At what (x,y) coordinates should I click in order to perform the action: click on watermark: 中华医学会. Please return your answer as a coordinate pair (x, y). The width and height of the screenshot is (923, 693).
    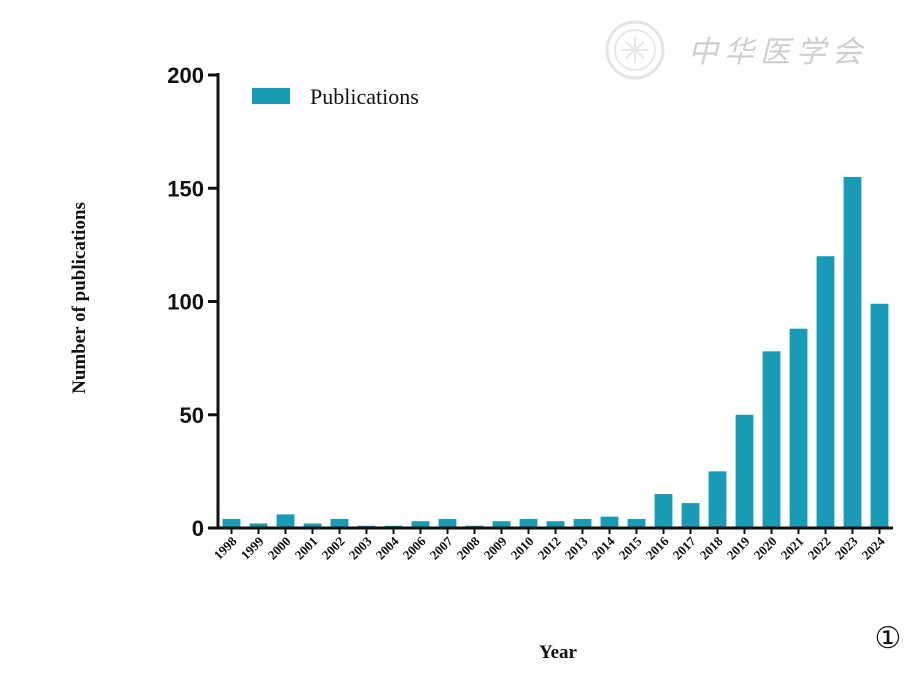
    Looking at the image, I should click on (736, 50).